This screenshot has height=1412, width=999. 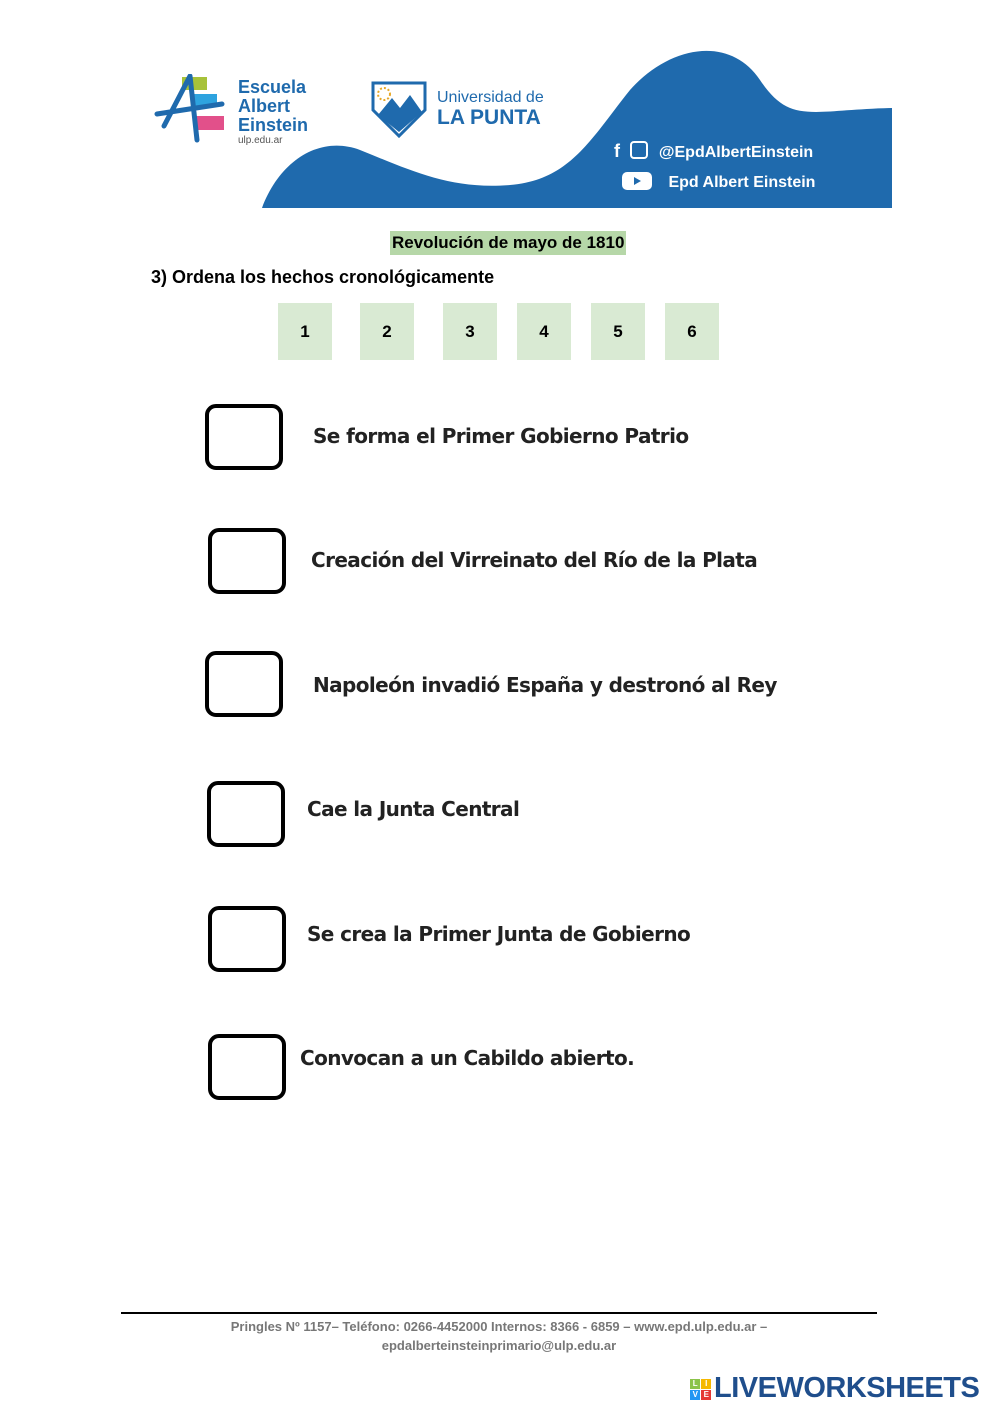 What do you see at coordinates (508, 243) in the screenshot?
I see `worksheet-title: Revolución de mayo de 1810` at bounding box center [508, 243].